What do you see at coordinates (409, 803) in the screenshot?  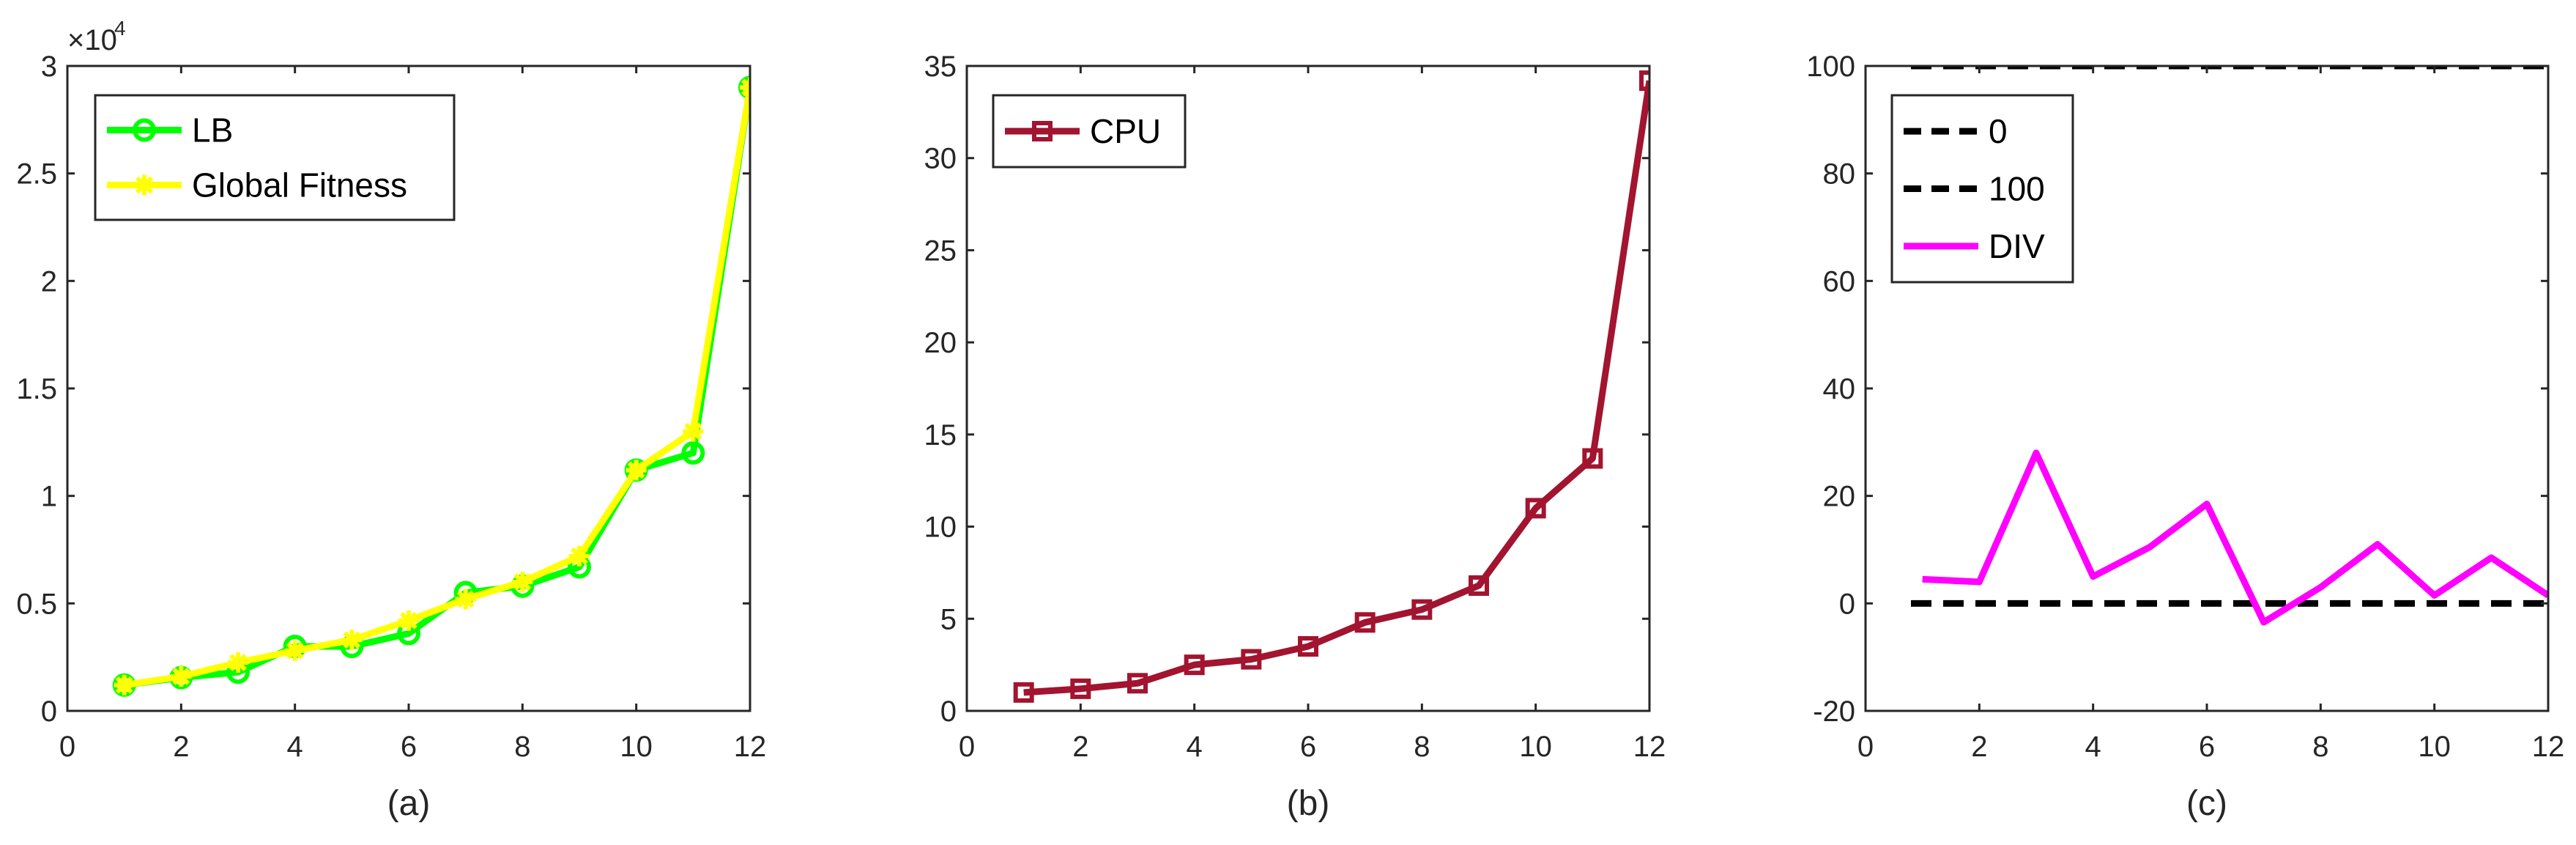 I see `caption-0: (a)` at bounding box center [409, 803].